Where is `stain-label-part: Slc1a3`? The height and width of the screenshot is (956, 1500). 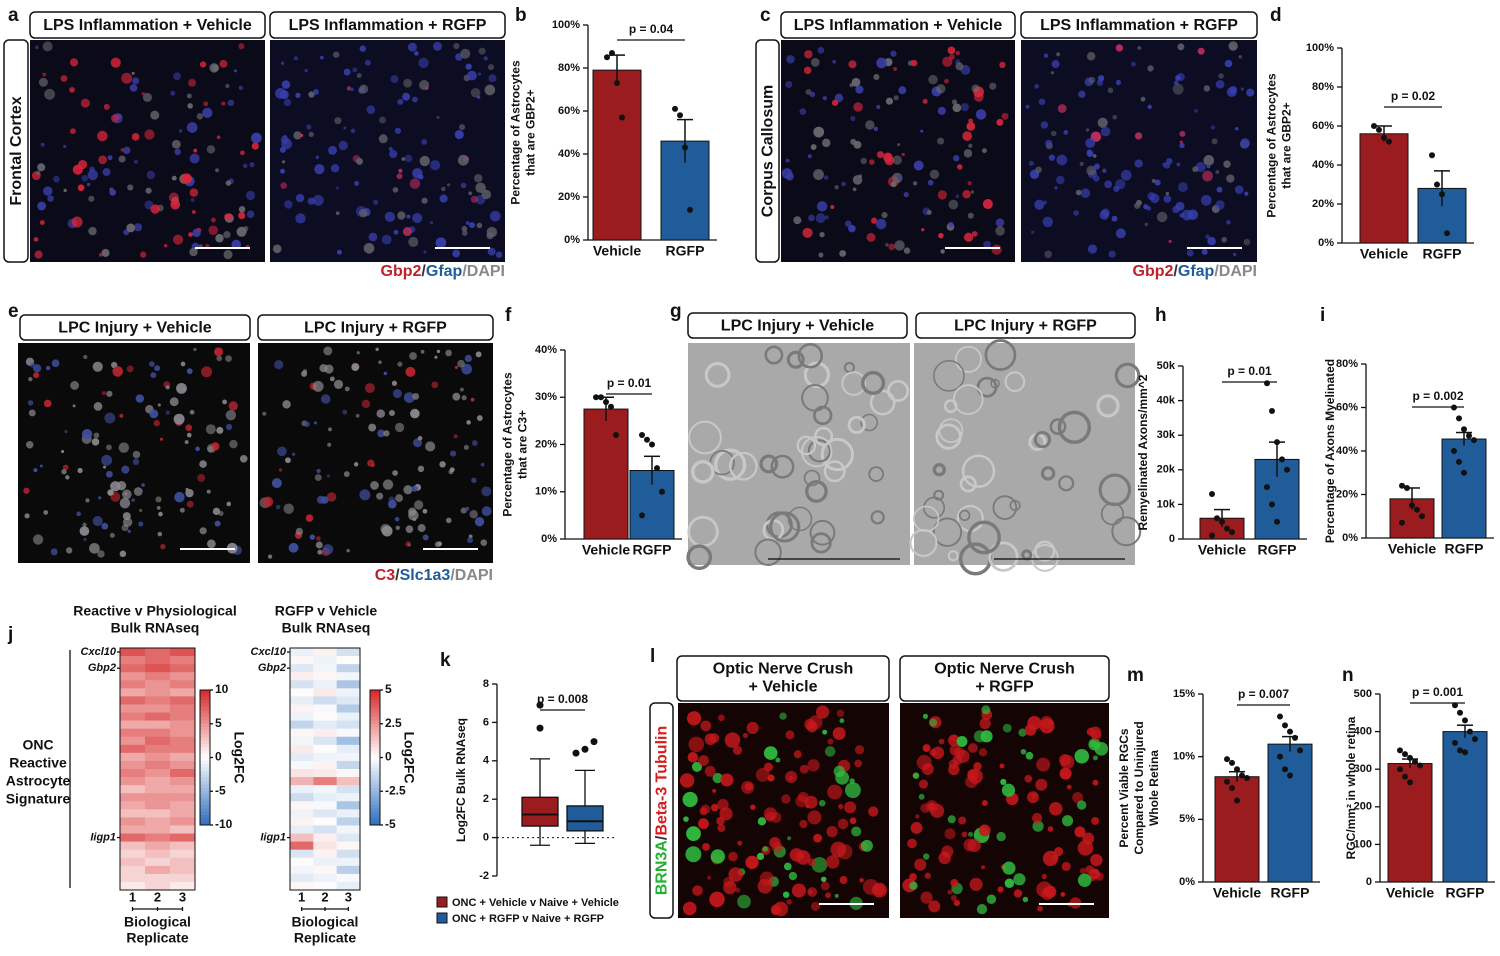 stain-label-part: Slc1a3 is located at coordinates (425, 575).